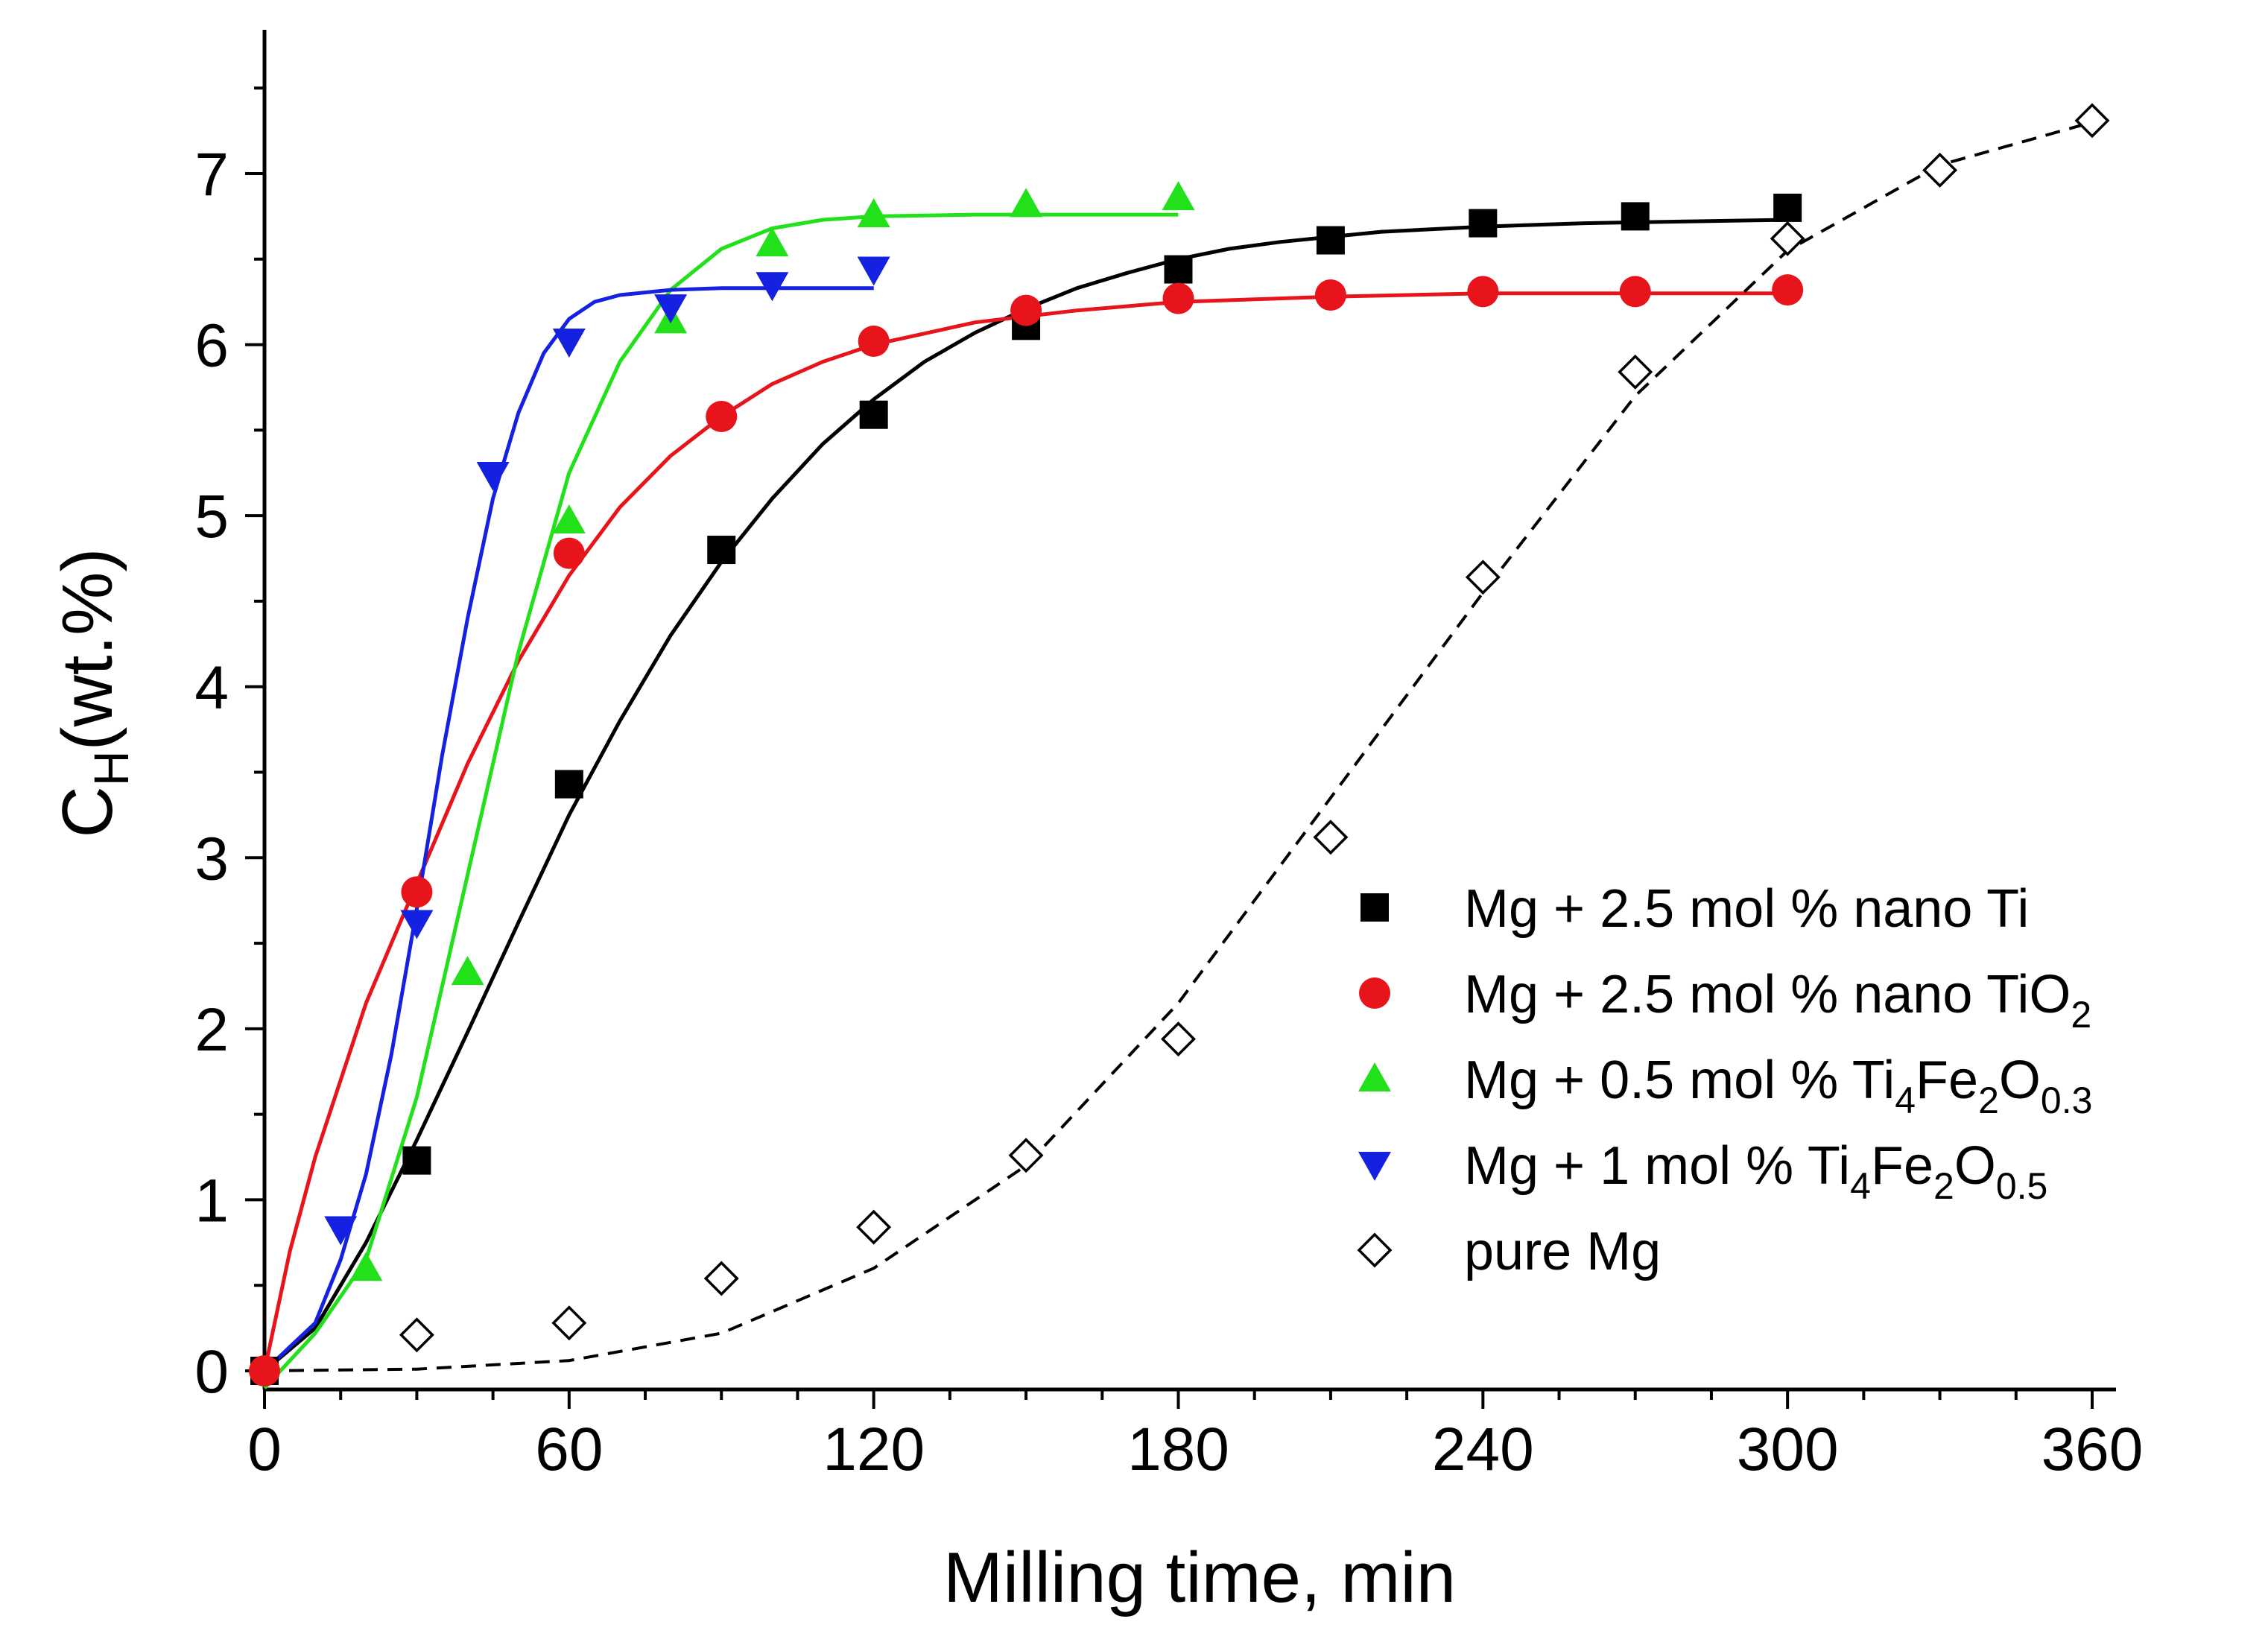 The image size is (2268, 1648). I want to click on series-4-points, so click(607, 751).